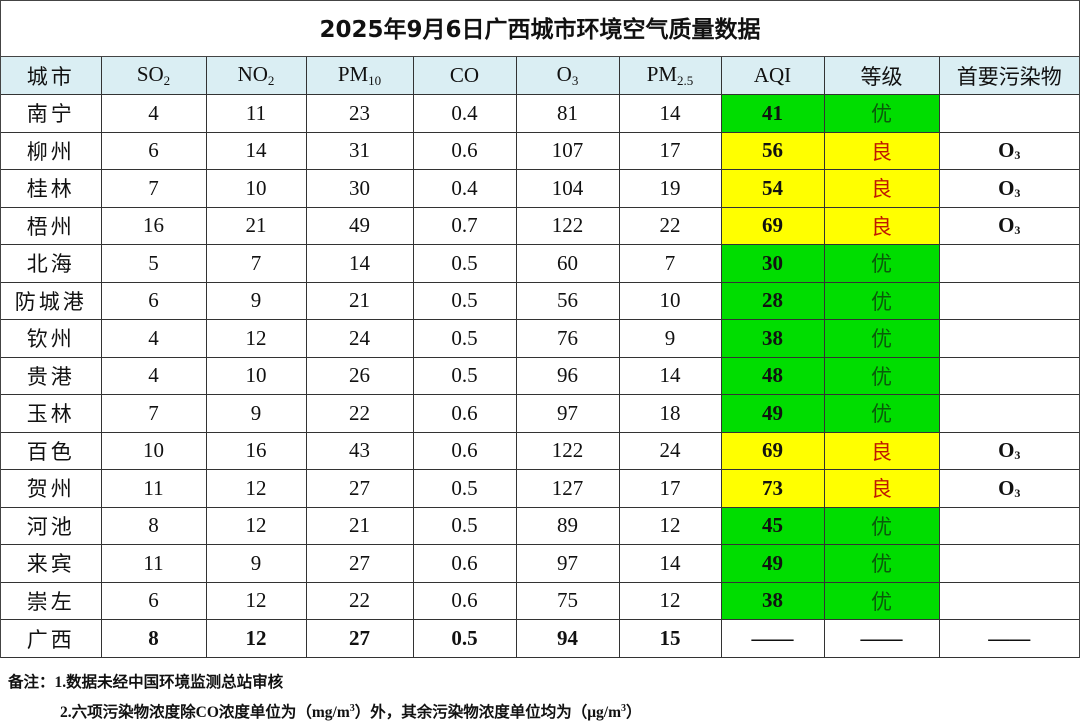 The width and height of the screenshot is (1080, 726). I want to click on notes-label: 备注：, so click(31, 682).